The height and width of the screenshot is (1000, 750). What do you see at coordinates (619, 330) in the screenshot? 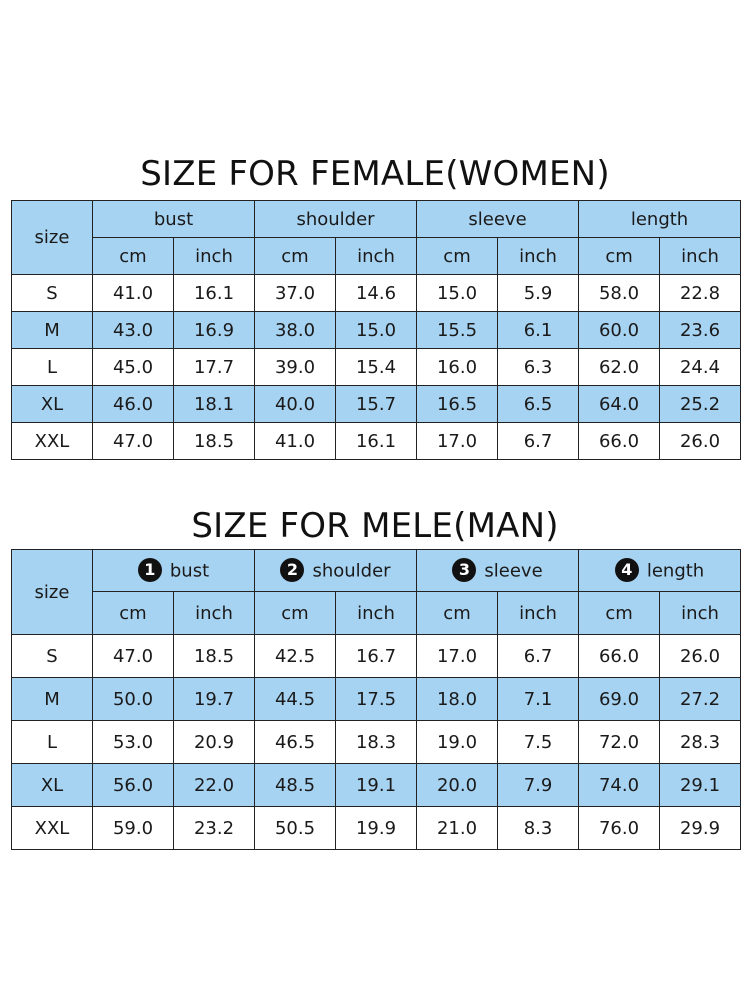
I see `value-cell: 60.0` at bounding box center [619, 330].